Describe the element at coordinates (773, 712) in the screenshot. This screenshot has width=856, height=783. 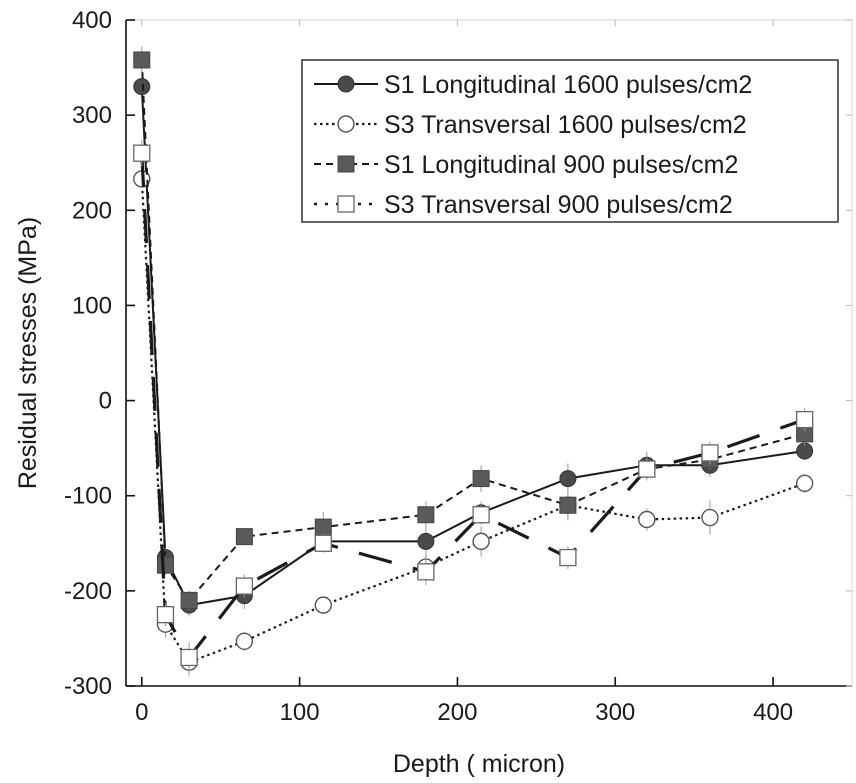
I see `x-tick-label: 400` at that location.